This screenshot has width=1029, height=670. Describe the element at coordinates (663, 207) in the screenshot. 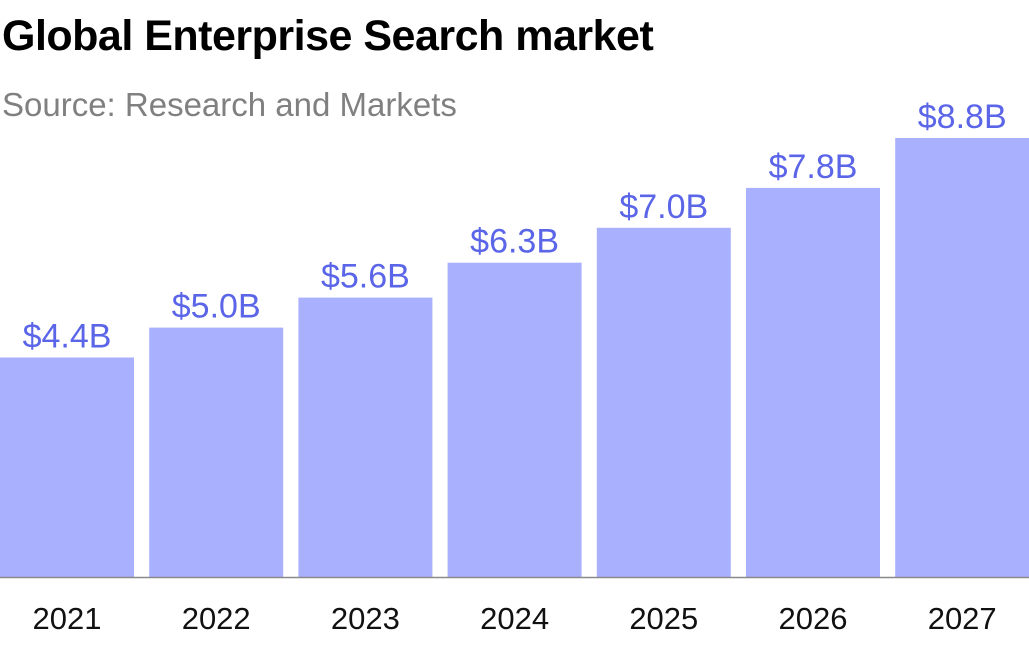

I see `bar-value-label-2025: $7.0B` at that location.